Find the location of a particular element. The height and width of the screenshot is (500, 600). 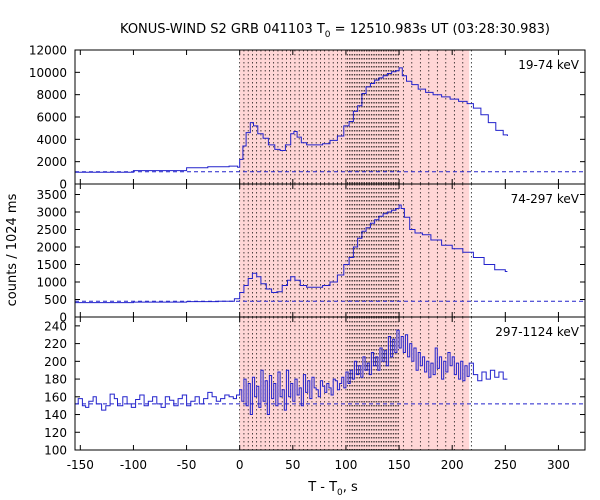

y-tick-label: 12000 is located at coordinates (48, 51).